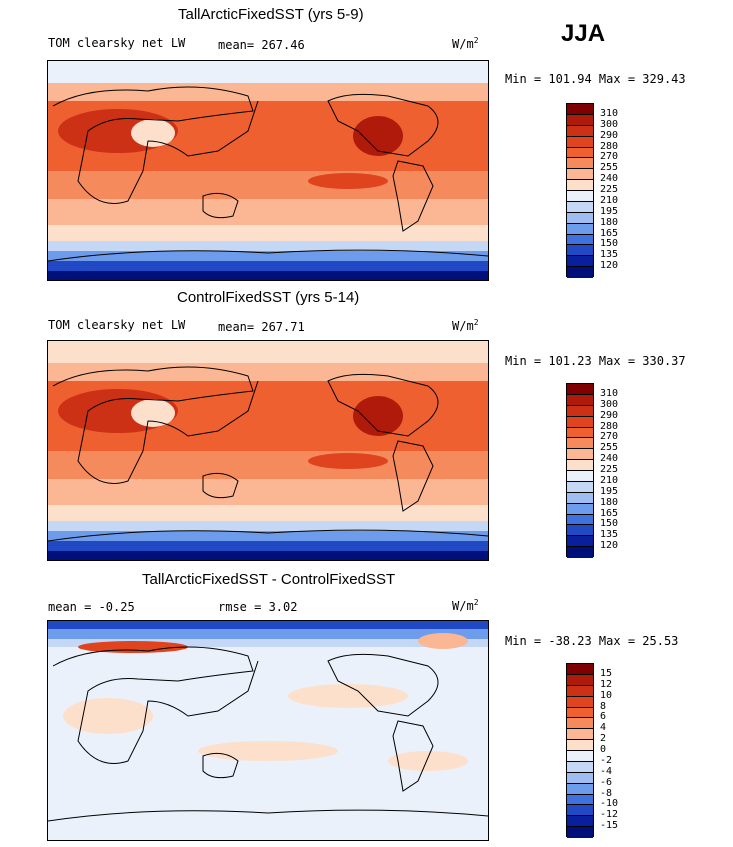 The width and height of the screenshot is (733, 847). I want to click on panel2-hot-america, so click(378, 416).